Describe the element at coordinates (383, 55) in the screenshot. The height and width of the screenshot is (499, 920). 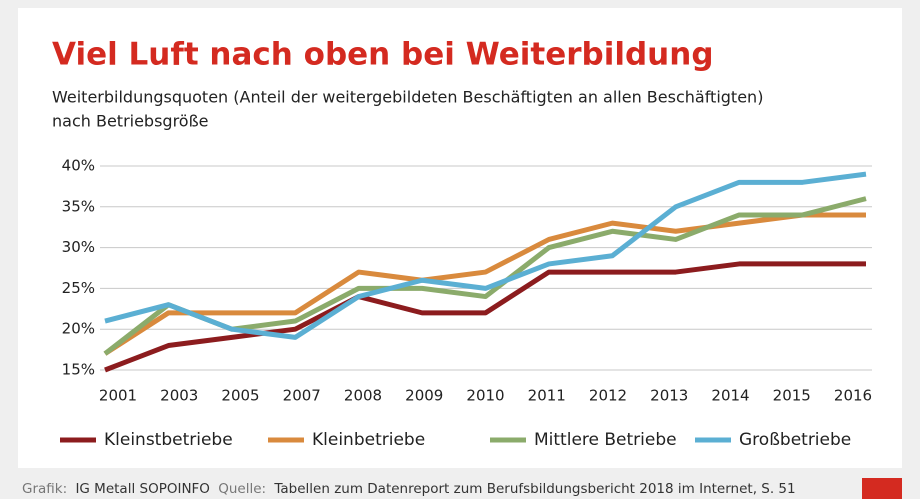
I see `chart-title: Viel Luft nach oben bei Weiterbildung` at that location.